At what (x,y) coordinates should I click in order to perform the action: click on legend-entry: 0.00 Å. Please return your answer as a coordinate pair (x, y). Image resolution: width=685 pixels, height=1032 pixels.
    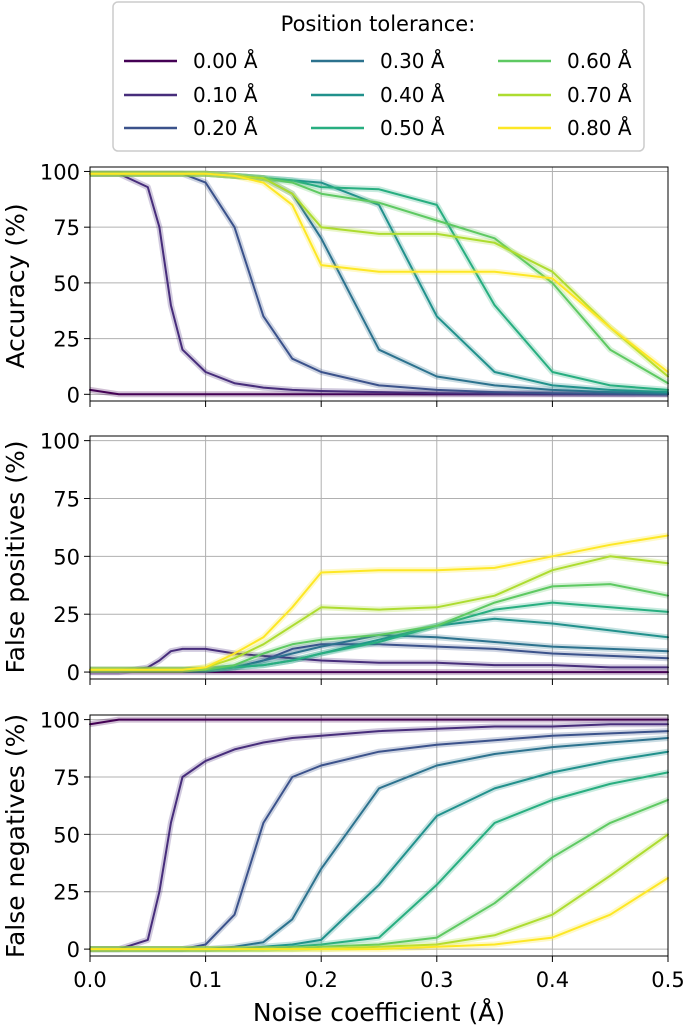
    Looking at the image, I should click on (191, 61).